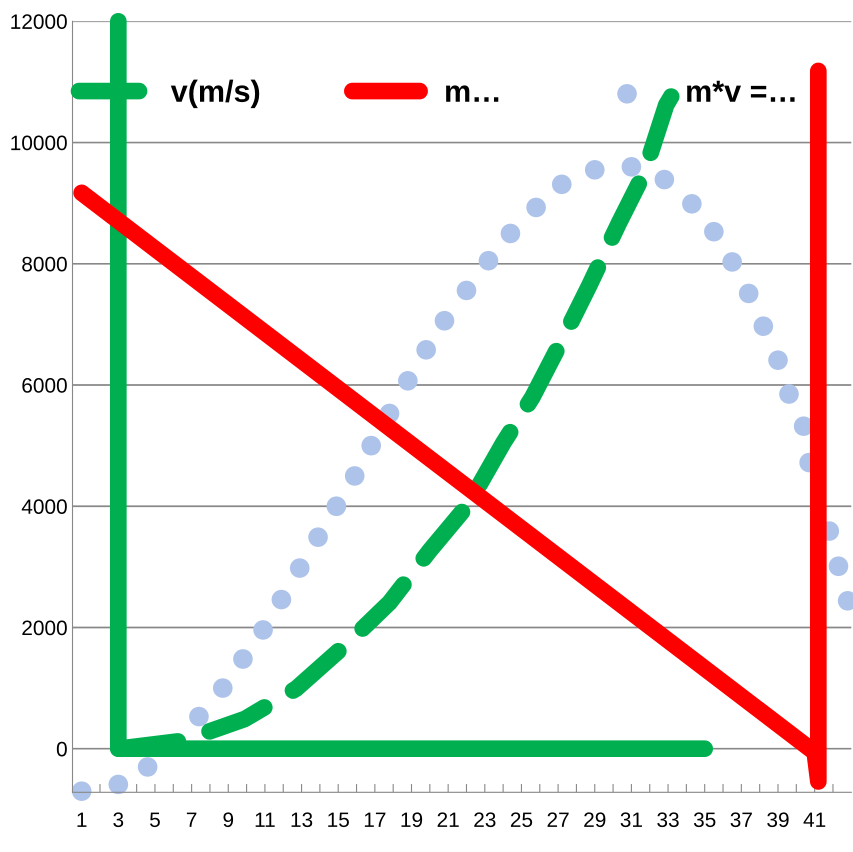 Image resolution: width=853 pixels, height=852 pixels. What do you see at coordinates (44, 506) in the screenshot?
I see `y-tick-label: 4000` at bounding box center [44, 506].